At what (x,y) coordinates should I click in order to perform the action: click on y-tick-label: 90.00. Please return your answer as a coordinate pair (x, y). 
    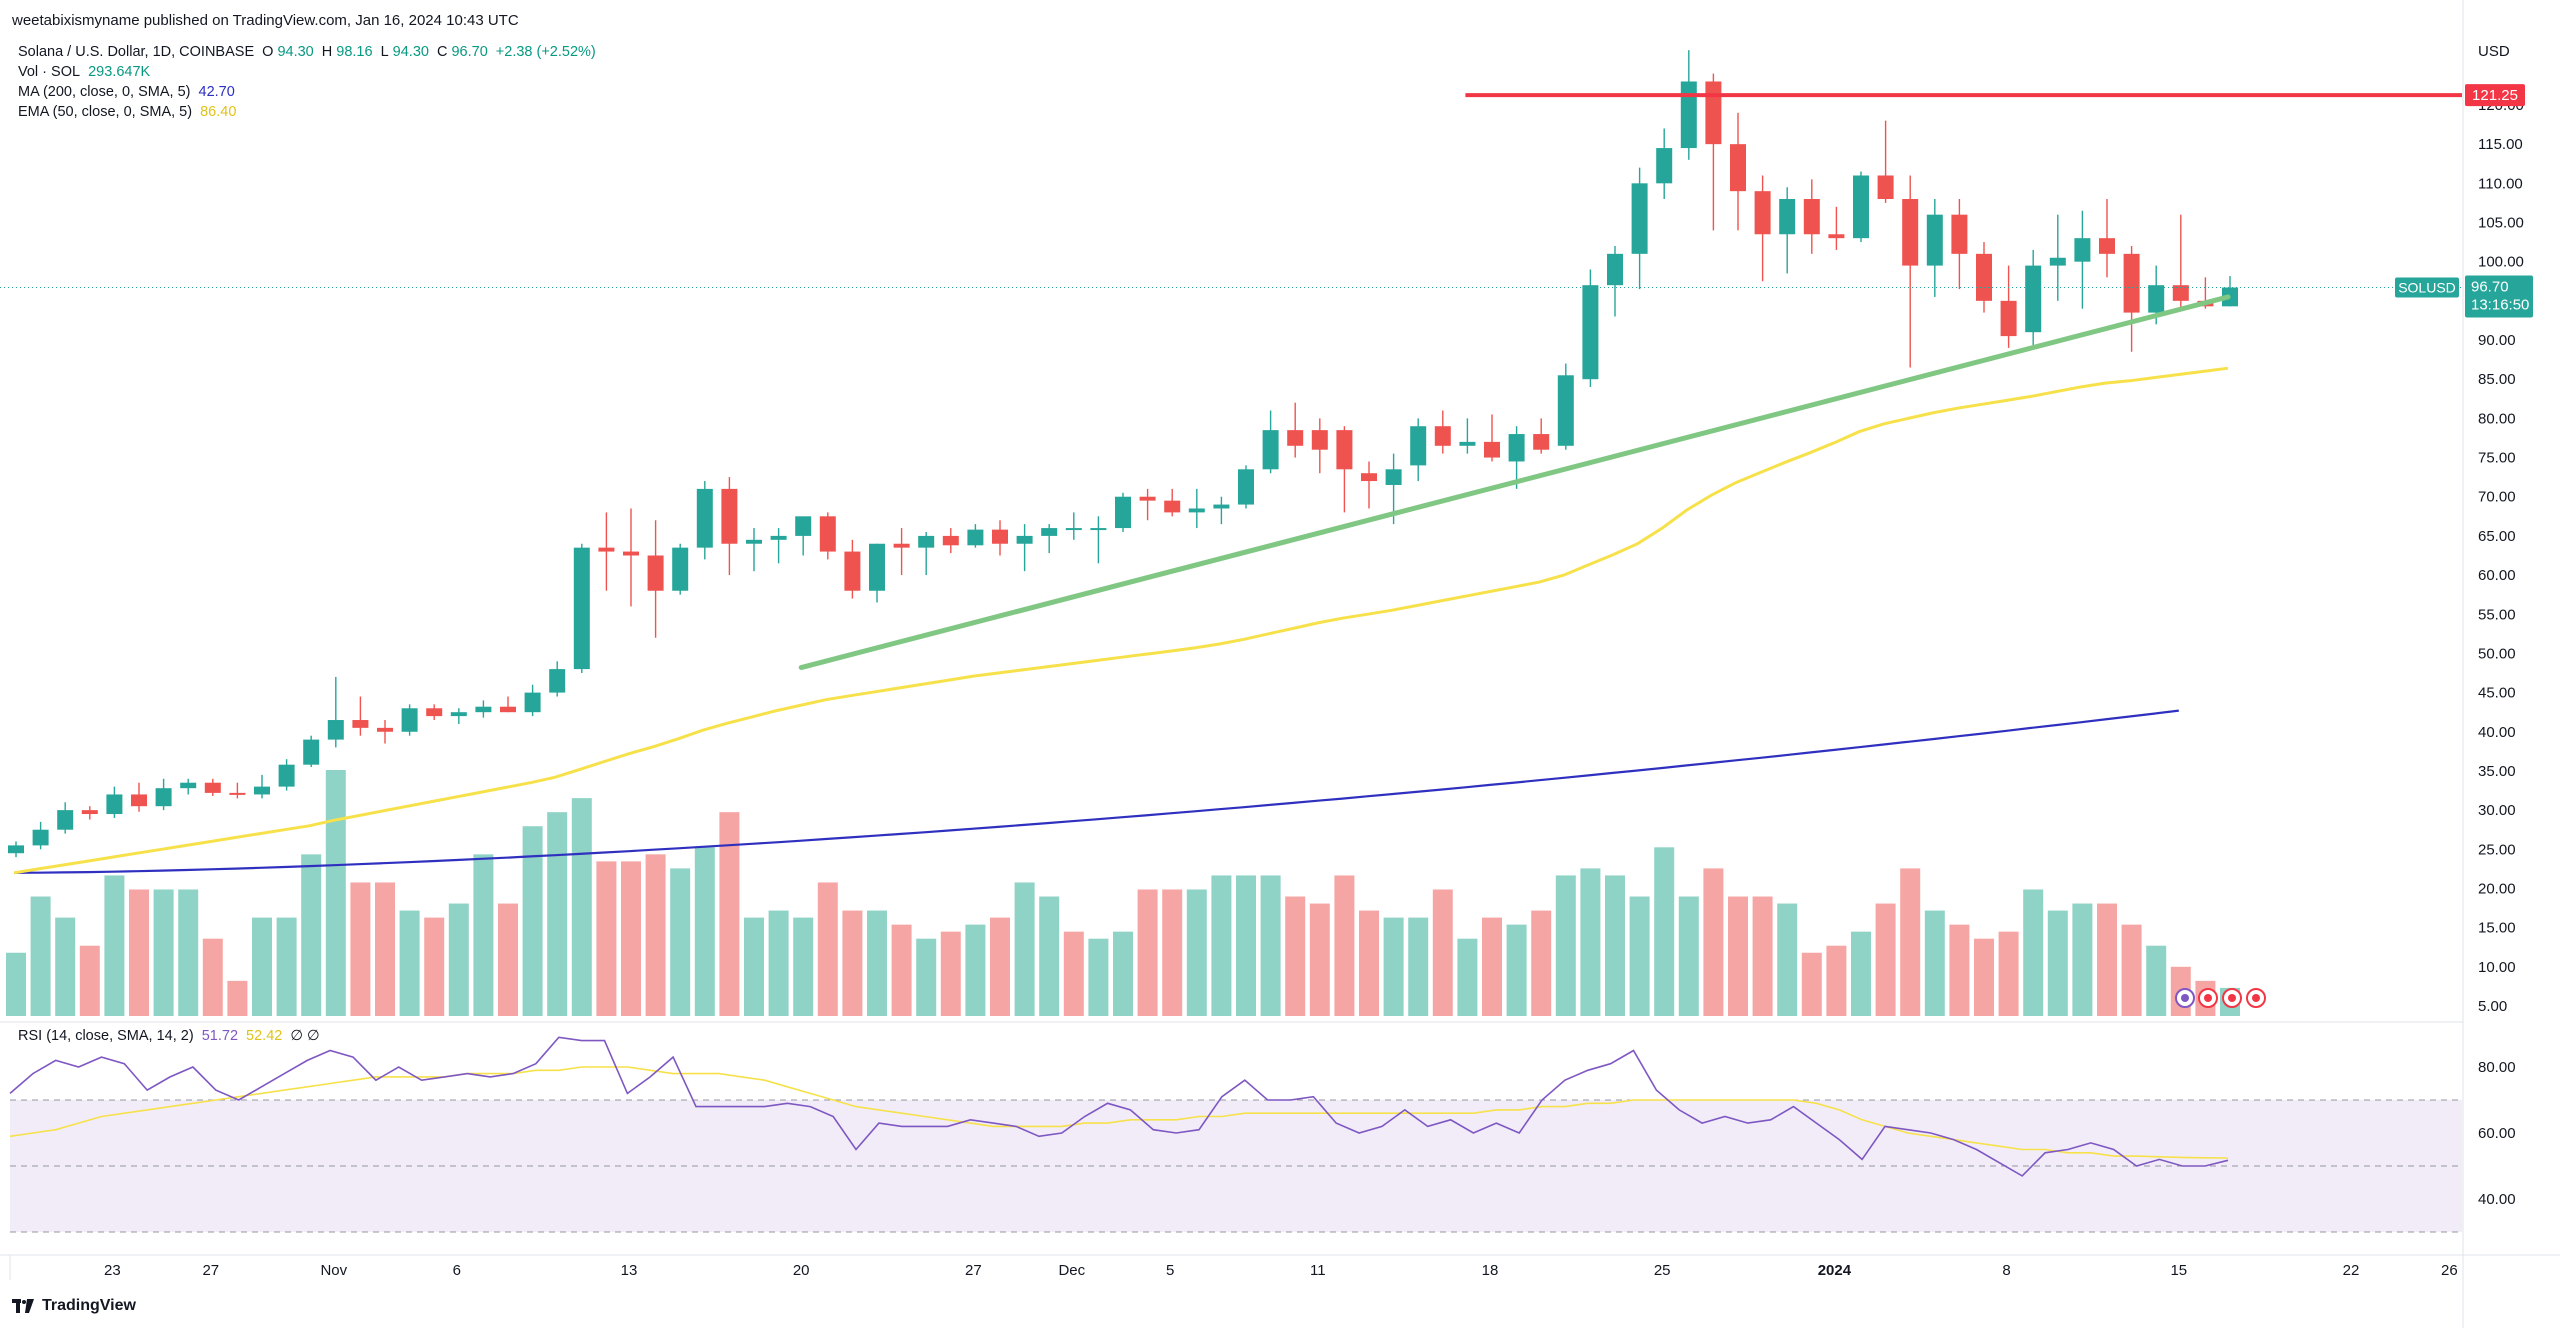
    Looking at the image, I should click on (2497, 340).